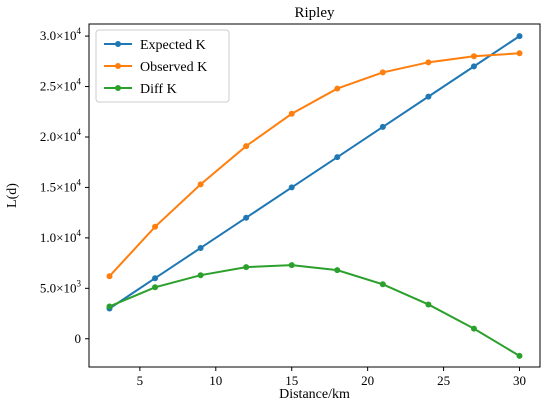  Describe the element at coordinates (315, 13) in the screenshot. I see `chart-title: Ripley` at that location.